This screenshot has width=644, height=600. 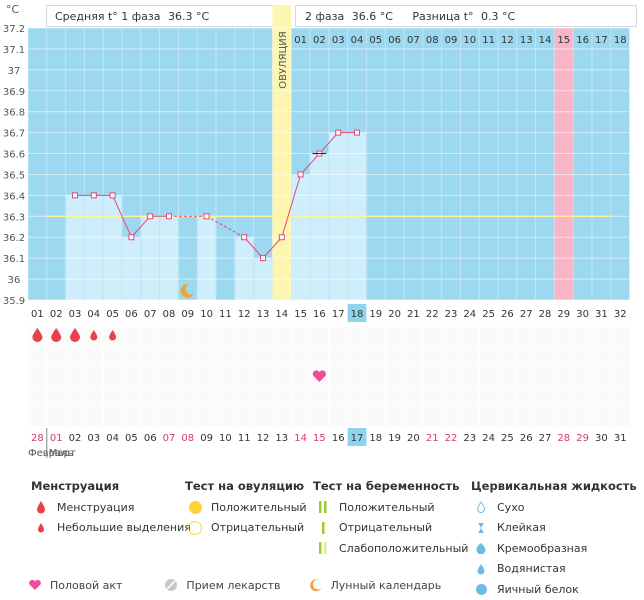 What do you see at coordinates (56, 314) in the screenshot?
I see `cycle-day-label: 02` at bounding box center [56, 314].